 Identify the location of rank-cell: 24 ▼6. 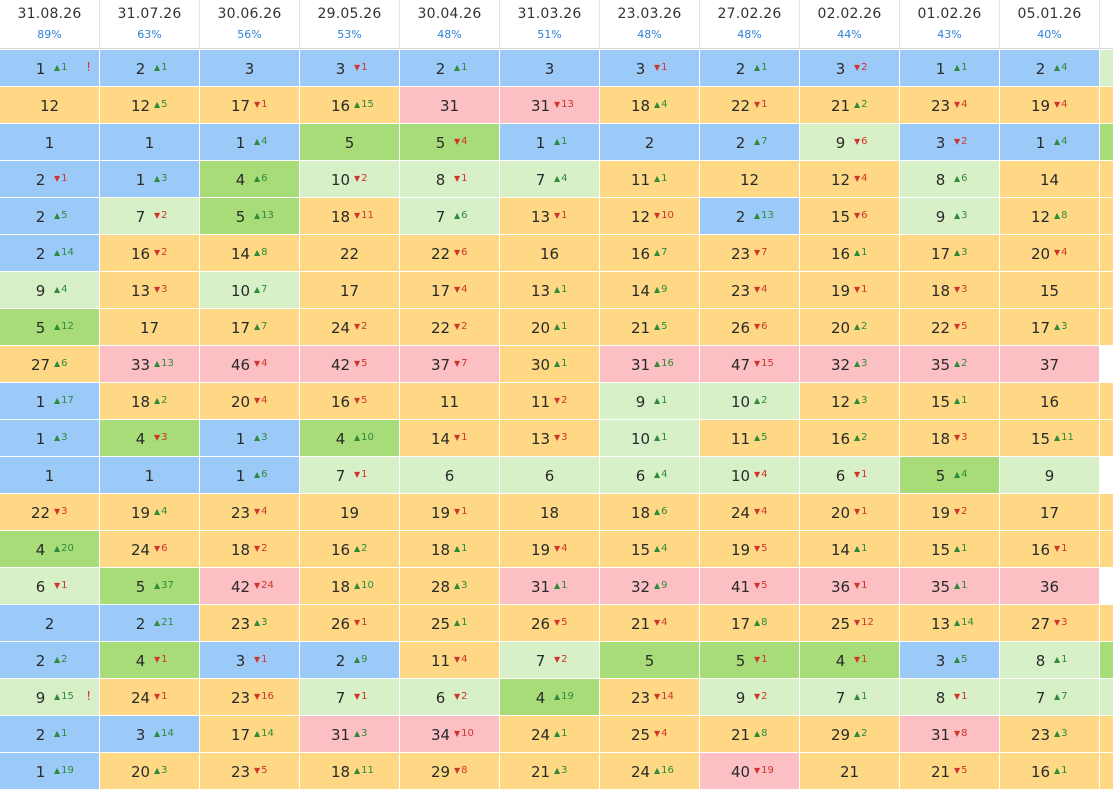
(150, 549).